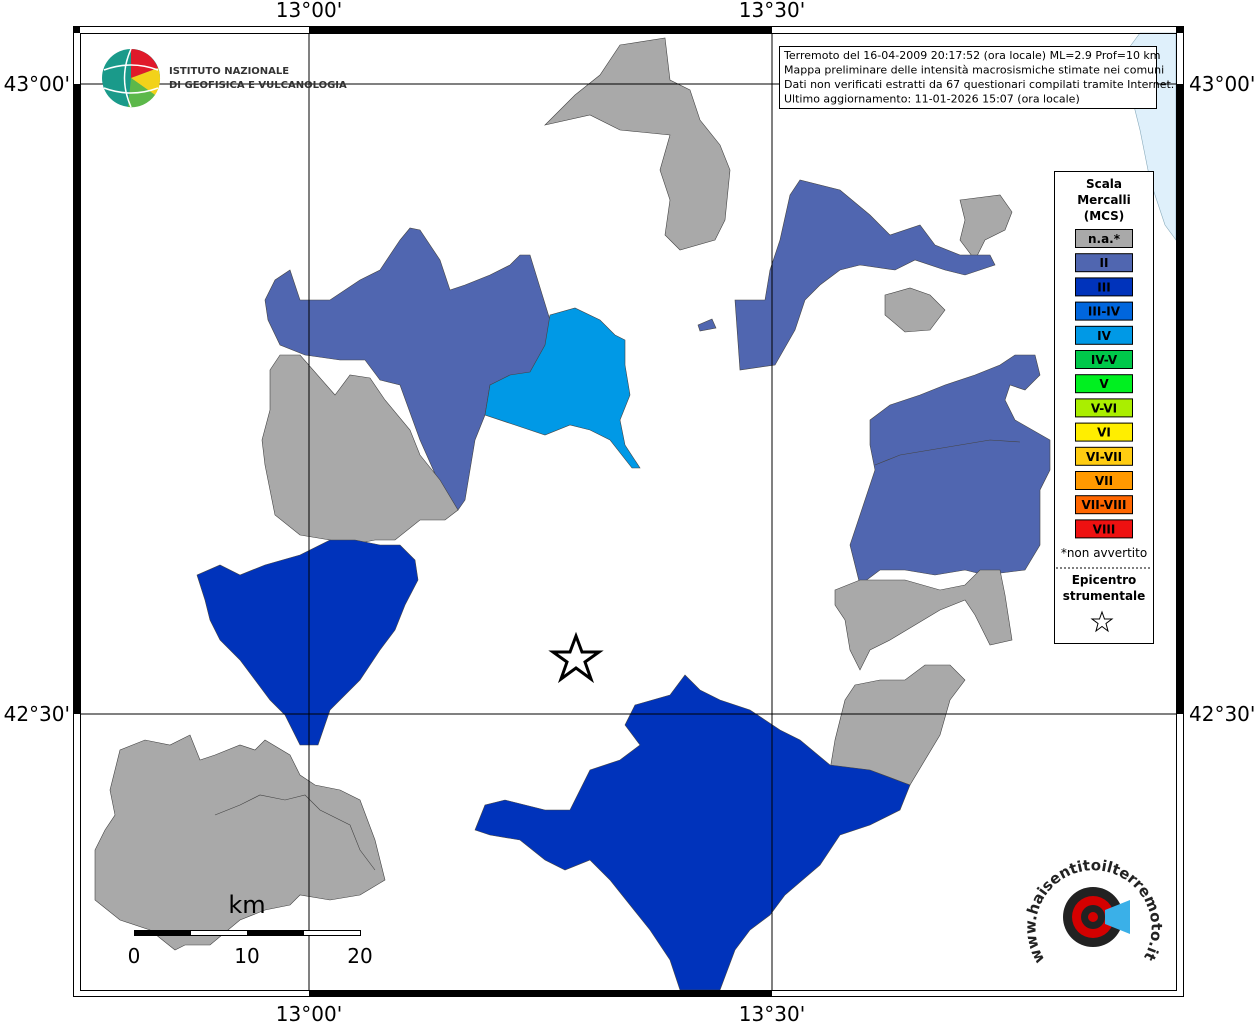 This screenshot has width=1256, height=1024. I want to click on logo-lines, so click(131, 78).